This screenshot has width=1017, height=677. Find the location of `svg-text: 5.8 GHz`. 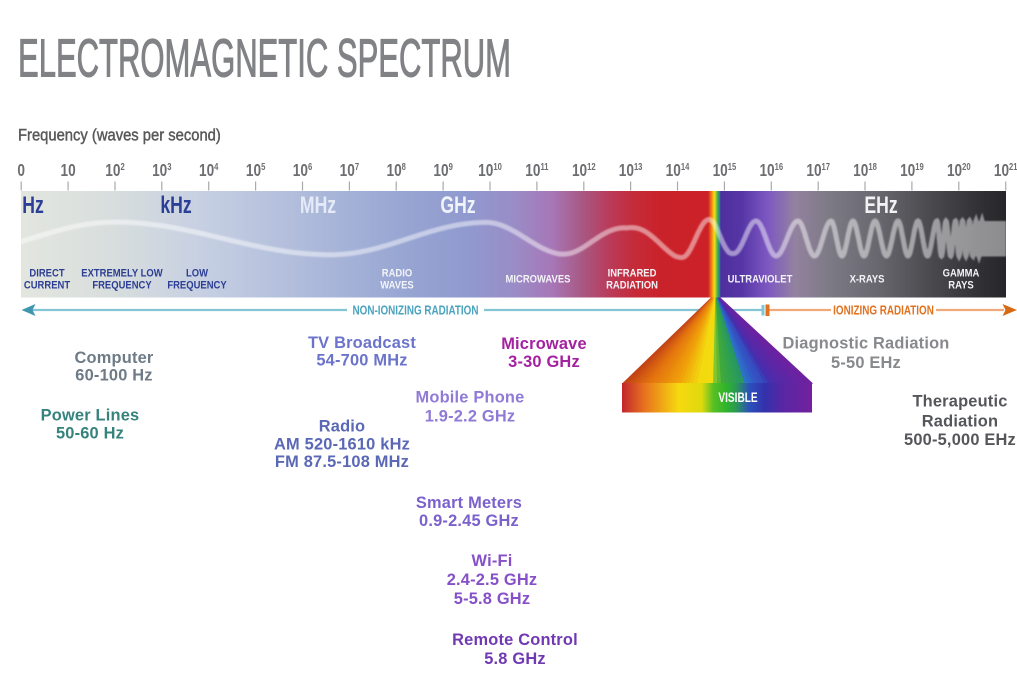

svg-text: 5.8 GHz is located at coordinates (515, 659).